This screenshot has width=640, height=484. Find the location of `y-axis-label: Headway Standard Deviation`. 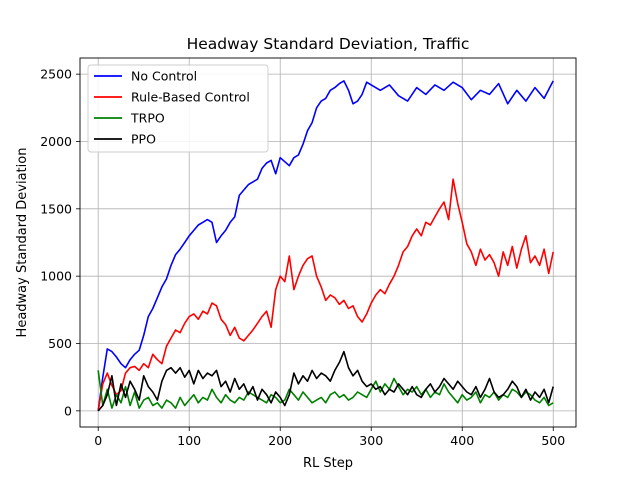

y-axis-label: Headway Standard Deviation is located at coordinates (22, 243).